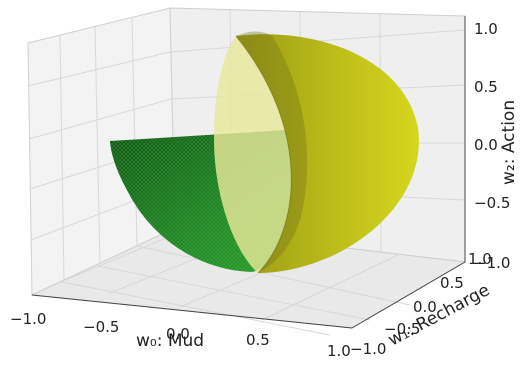  What do you see at coordinates (368, 349) in the screenshot?
I see `y-tick-label: −1.0` at bounding box center [368, 349].